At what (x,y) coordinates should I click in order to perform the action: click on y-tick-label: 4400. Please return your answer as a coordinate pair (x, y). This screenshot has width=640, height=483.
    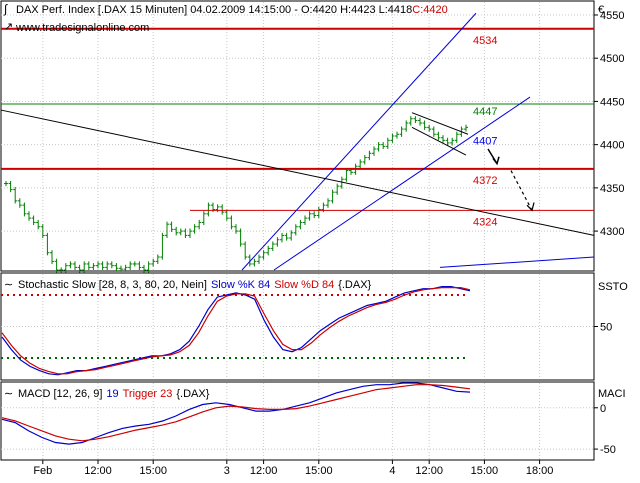
    Looking at the image, I should click on (612, 146).